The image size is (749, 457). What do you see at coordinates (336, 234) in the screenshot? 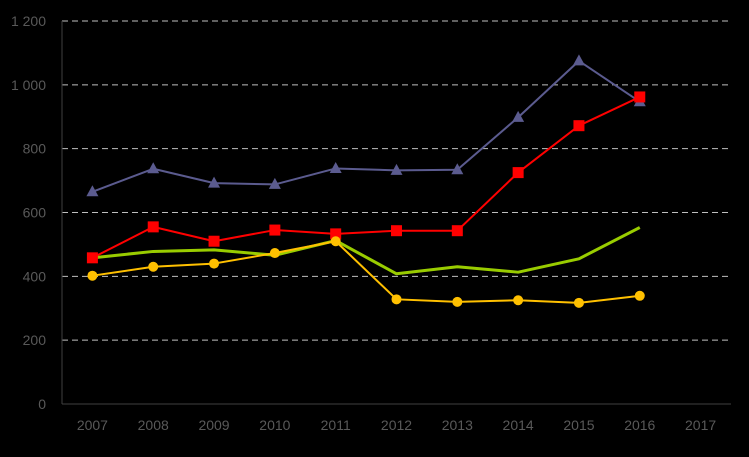
I see `data-point-s2-2011` at bounding box center [336, 234].